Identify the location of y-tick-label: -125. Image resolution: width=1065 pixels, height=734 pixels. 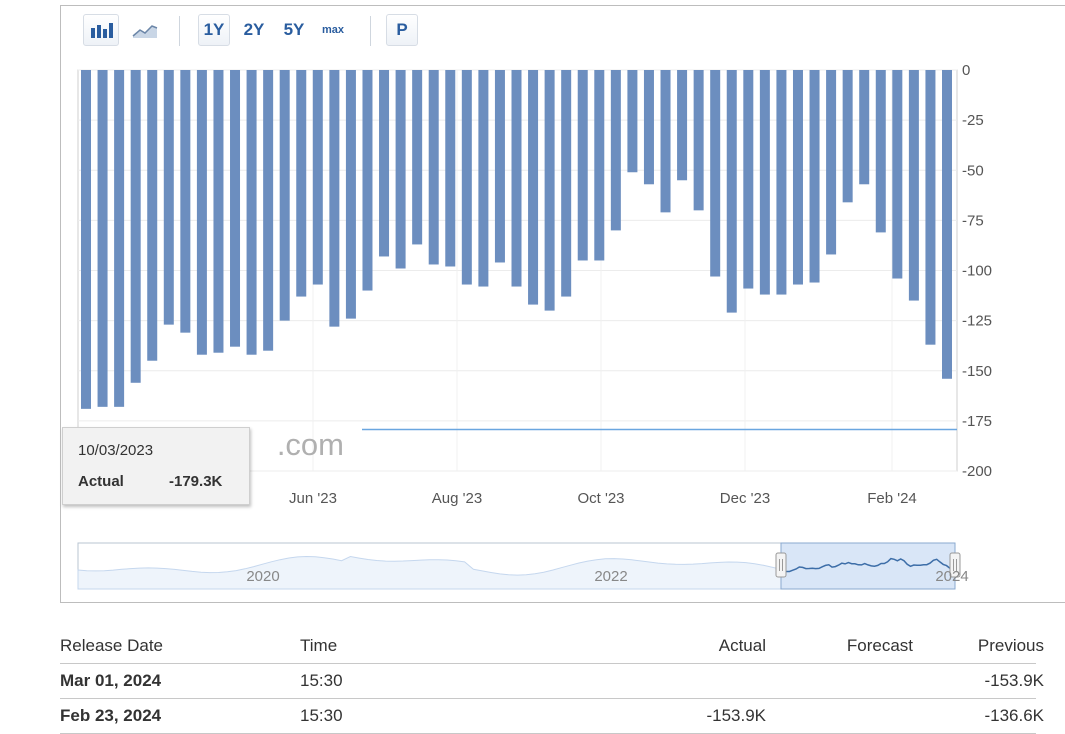
(977, 321).